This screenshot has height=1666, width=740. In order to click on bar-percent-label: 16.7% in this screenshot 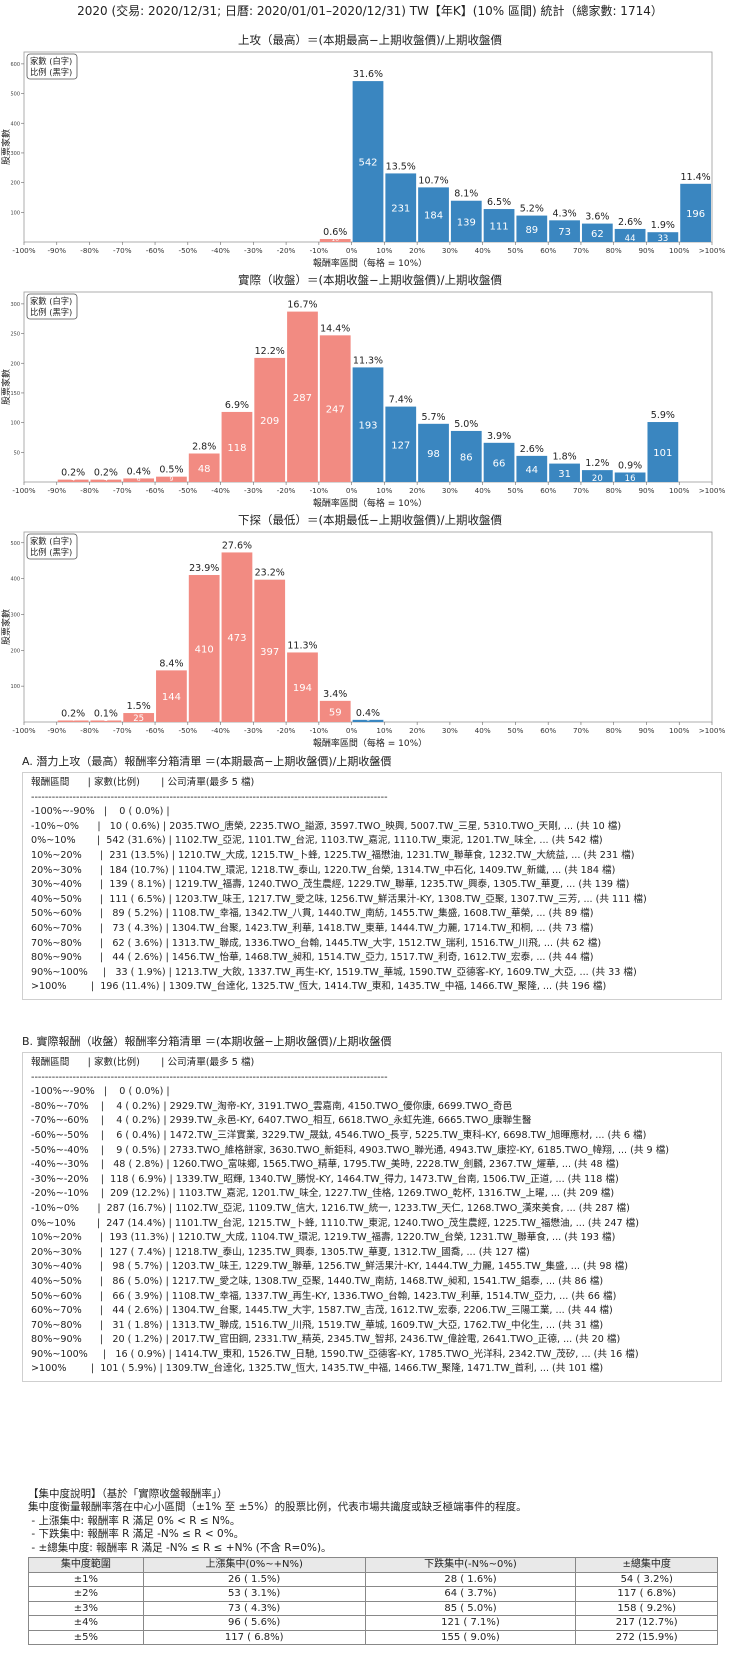, I will do `click(302, 305)`.